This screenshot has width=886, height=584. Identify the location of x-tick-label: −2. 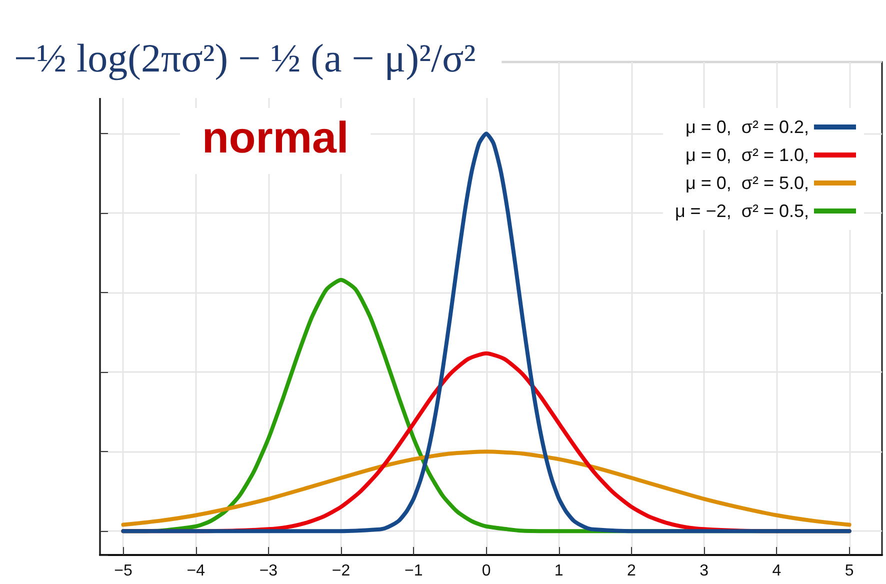
(341, 571).